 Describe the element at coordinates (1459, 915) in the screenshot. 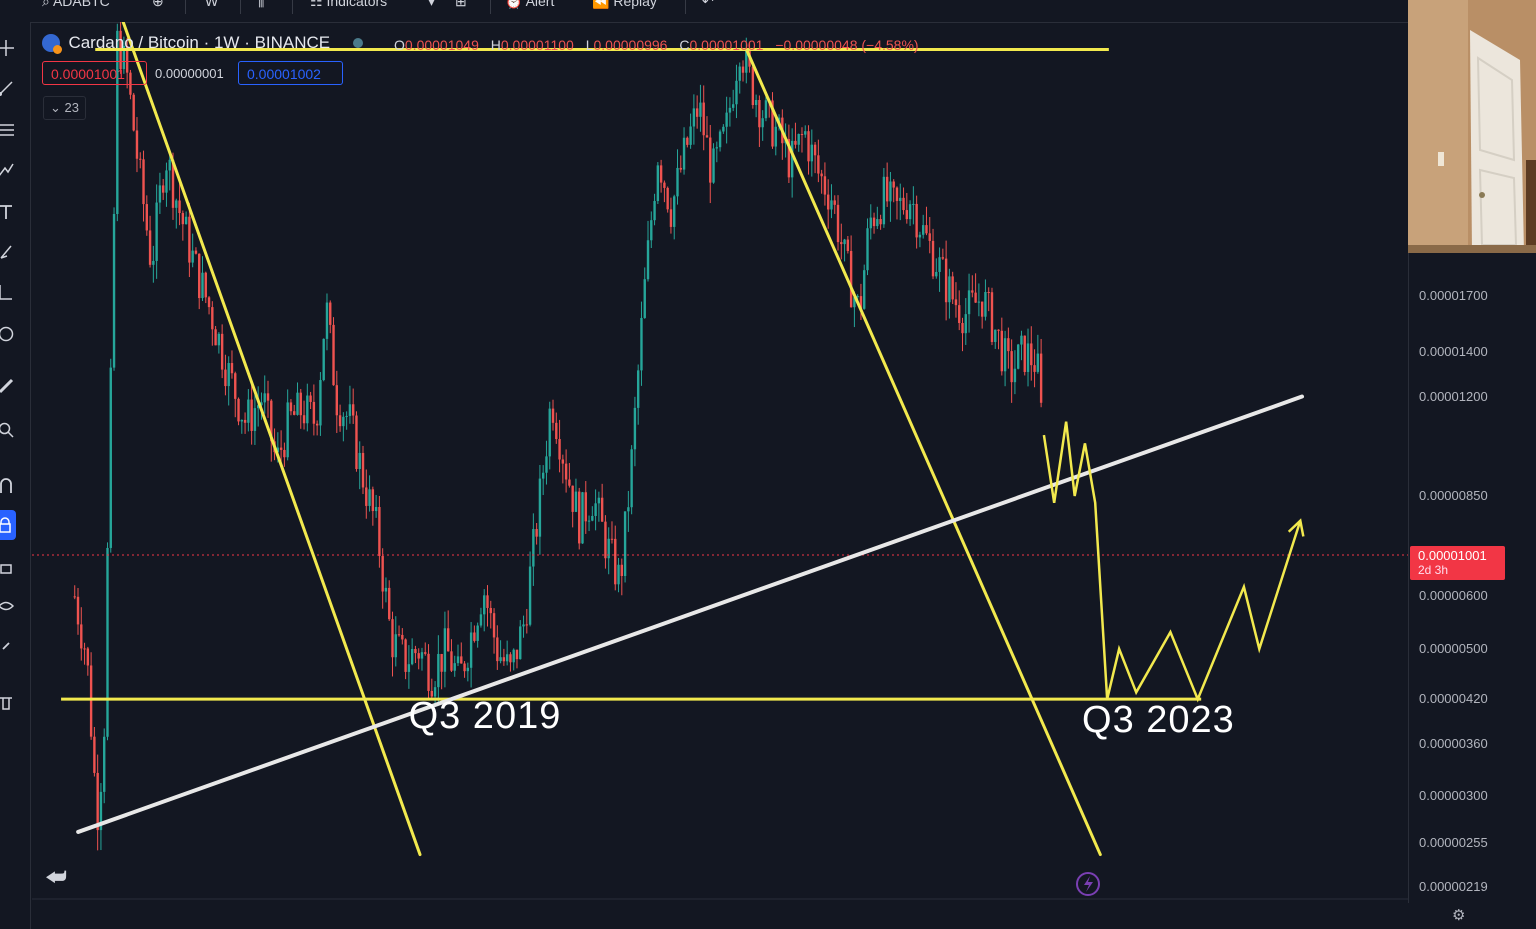

I see `settings-icon: ⚙` at that location.